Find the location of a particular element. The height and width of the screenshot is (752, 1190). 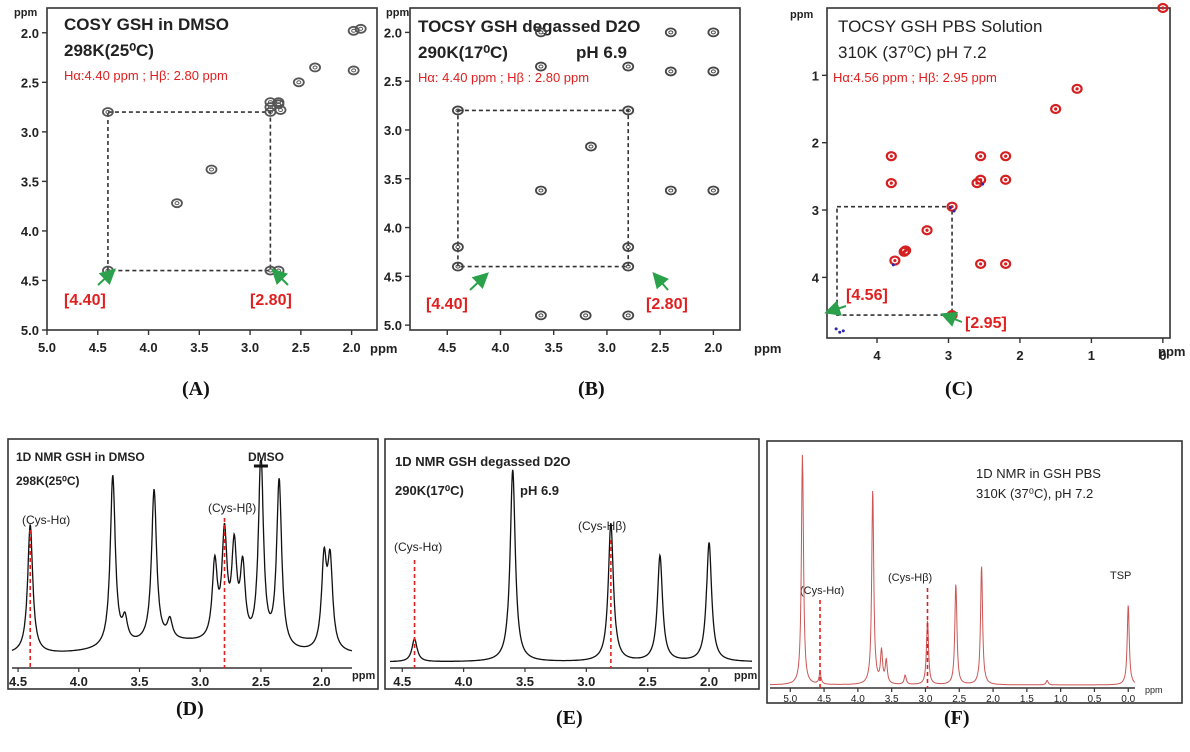

panel-b-axes: 4.5 4.0 3.5 3.0 2.5 2.0 2.0 2.5 3.0 3.5 4.0 4.5 5.0 is located at coordinates (553, 190).